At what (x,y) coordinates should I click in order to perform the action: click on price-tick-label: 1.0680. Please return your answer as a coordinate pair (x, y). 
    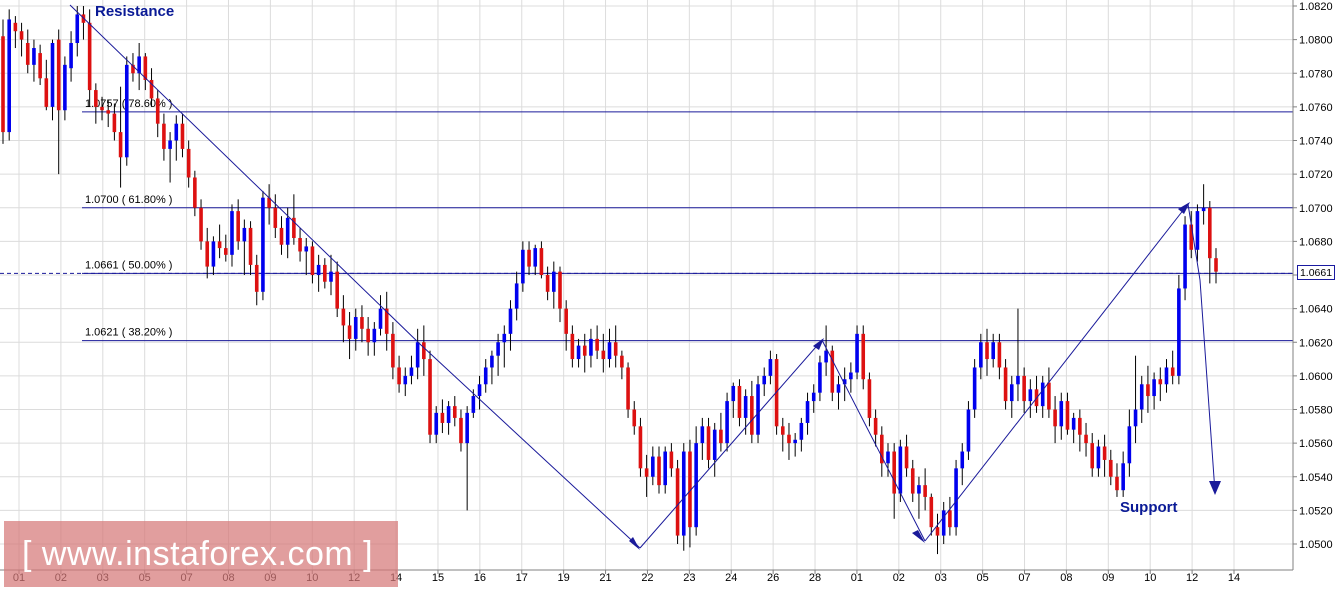
    Looking at the image, I should click on (1316, 242).